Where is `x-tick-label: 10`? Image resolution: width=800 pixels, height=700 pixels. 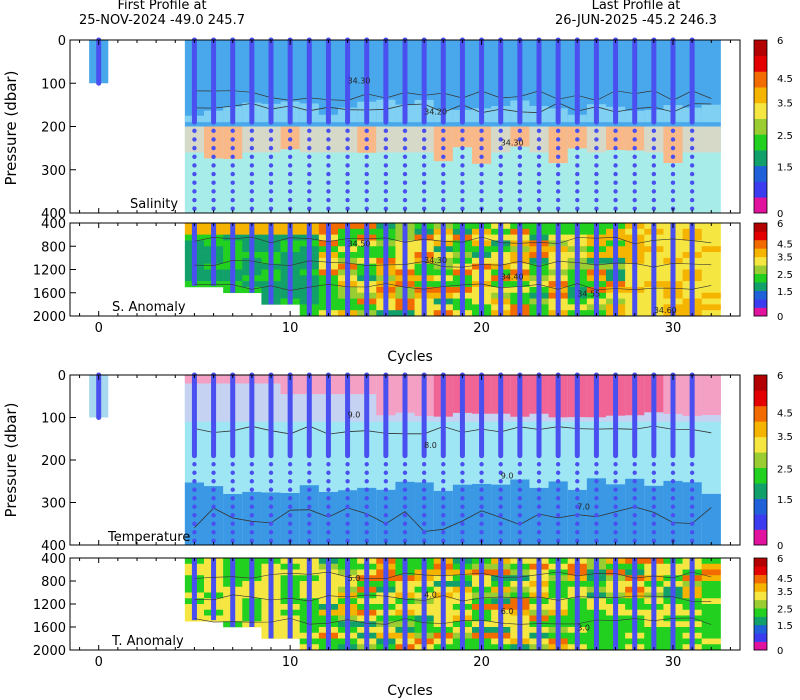 x-tick-label: 10 is located at coordinates (290, 662).